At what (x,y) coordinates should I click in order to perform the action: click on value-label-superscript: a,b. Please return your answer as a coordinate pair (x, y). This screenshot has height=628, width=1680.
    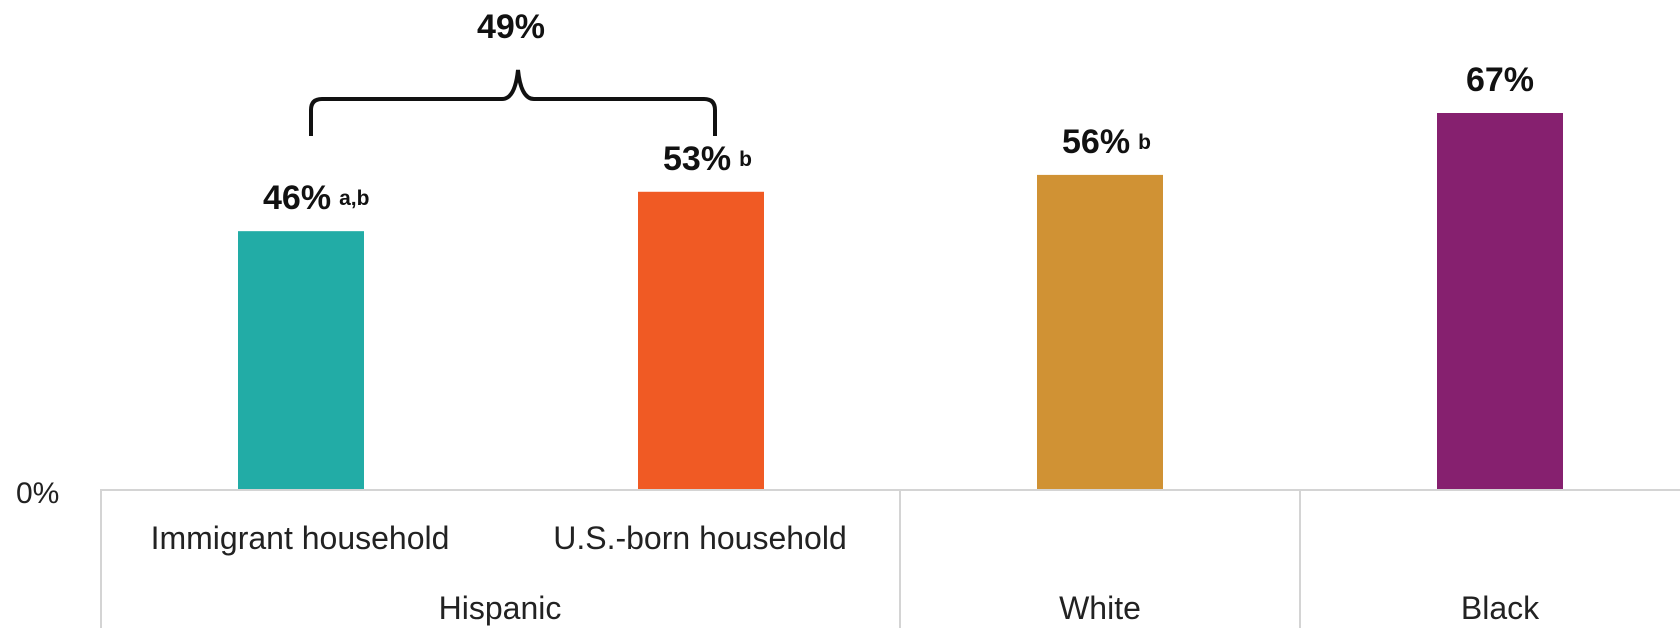
    Looking at the image, I should click on (354, 198).